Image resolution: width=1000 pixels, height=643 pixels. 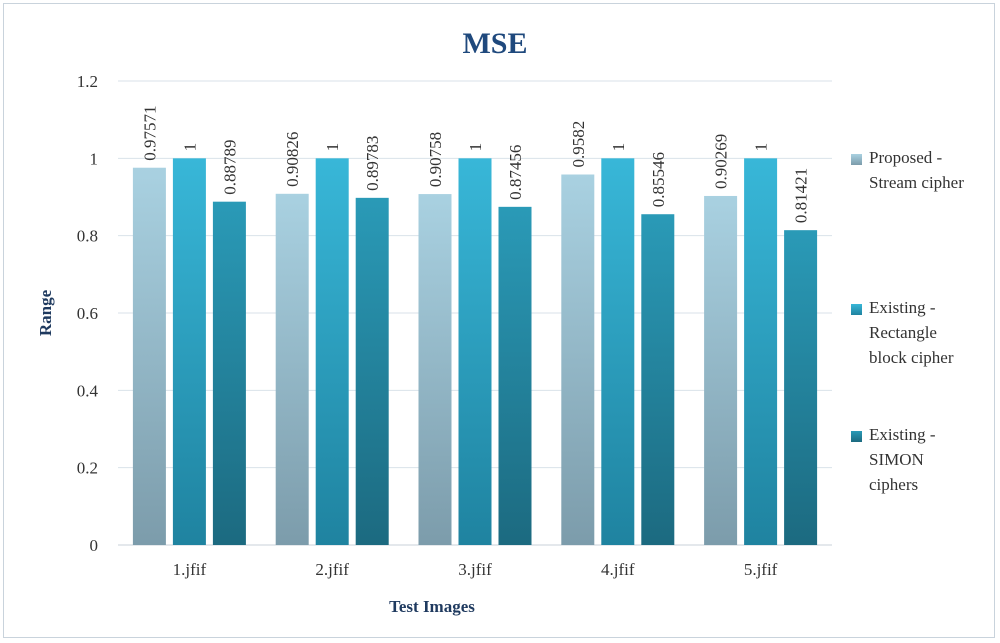 What do you see at coordinates (435, 159) in the screenshot?
I see `data-label: 0.90758` at bounding box center [435, 159].